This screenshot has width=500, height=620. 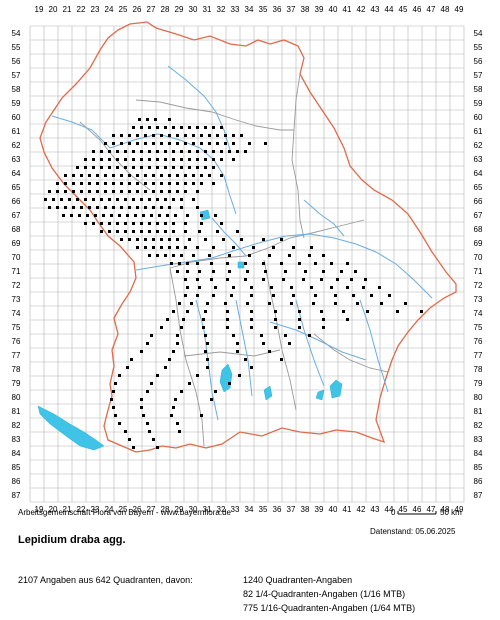 I want to click on x-tick-label: 30, so click(x=193, y=509).